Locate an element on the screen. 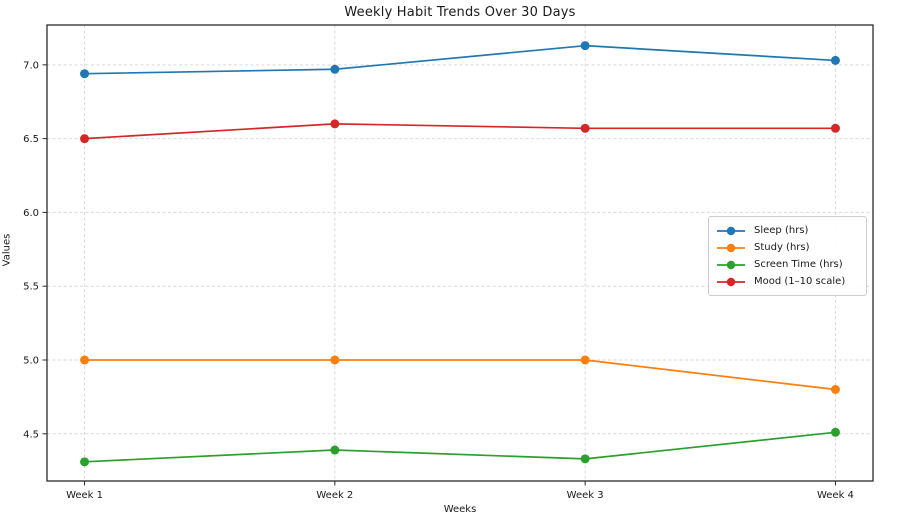  y-axis-label: Values is located at coordinates (7, 250).